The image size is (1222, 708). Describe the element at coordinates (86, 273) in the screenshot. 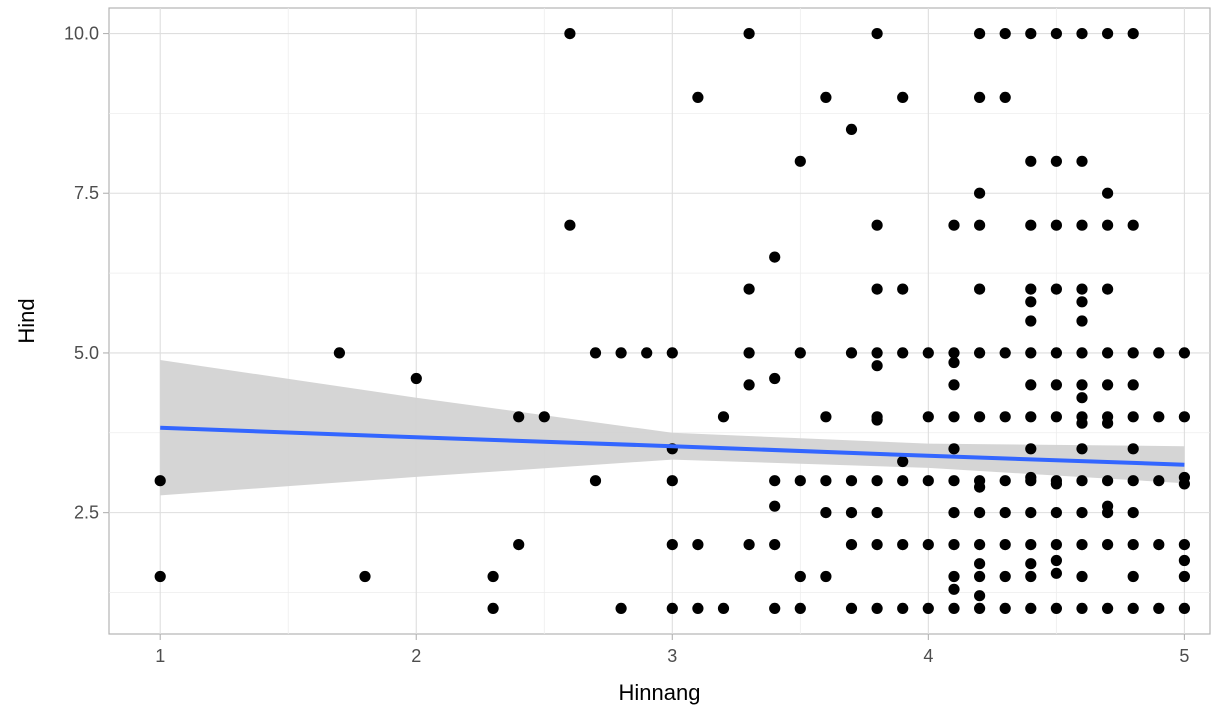

I see `y-axis-ticks: 2.5 5.0 7.5 10.0` at that location.